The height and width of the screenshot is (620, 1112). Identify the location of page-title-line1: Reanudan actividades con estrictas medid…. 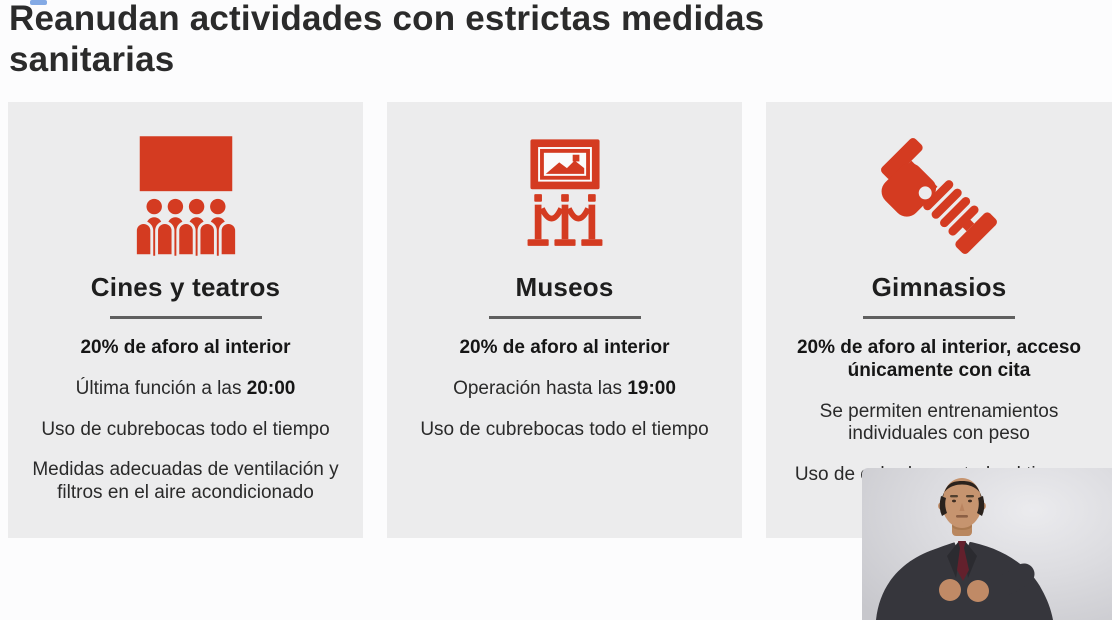
(387, 19).